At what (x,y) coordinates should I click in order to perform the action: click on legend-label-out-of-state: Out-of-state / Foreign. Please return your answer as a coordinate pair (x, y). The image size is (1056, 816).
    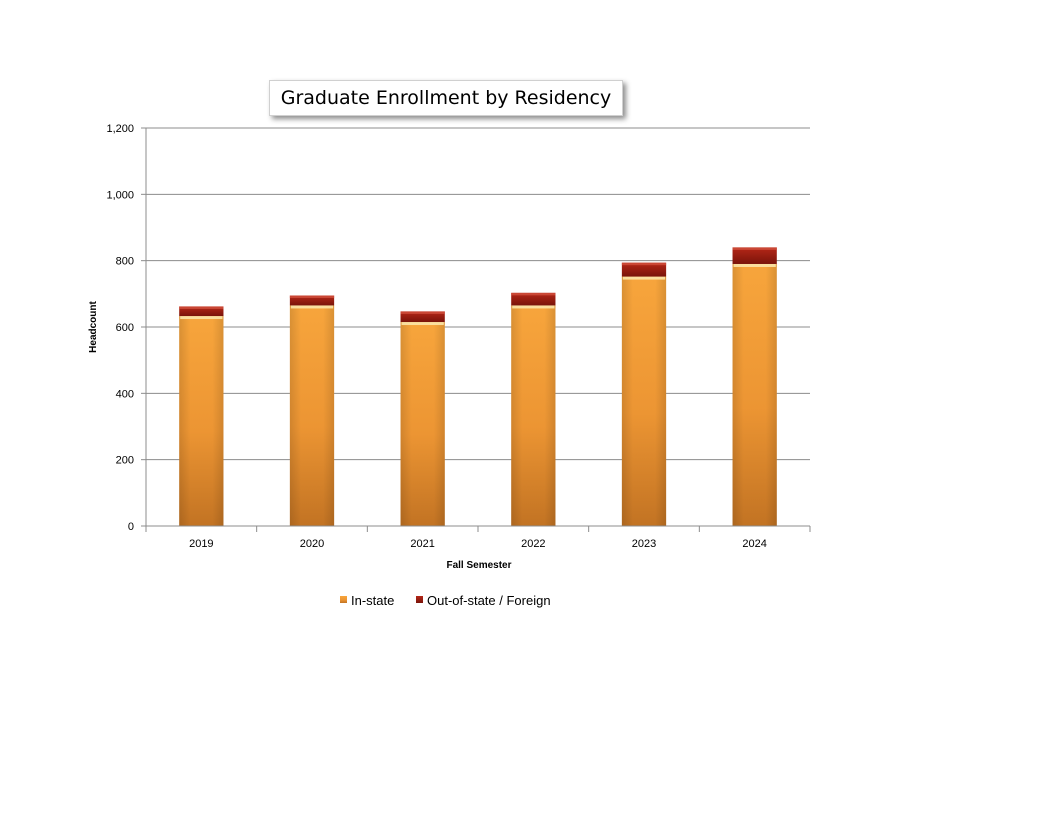
    Looking at the image, I should click on (489, 600).